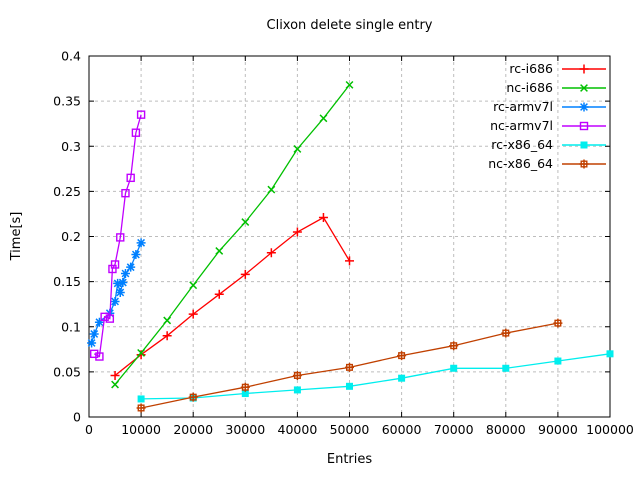  I want to click on legend-label: nc-x86_64, so click(520, 163).